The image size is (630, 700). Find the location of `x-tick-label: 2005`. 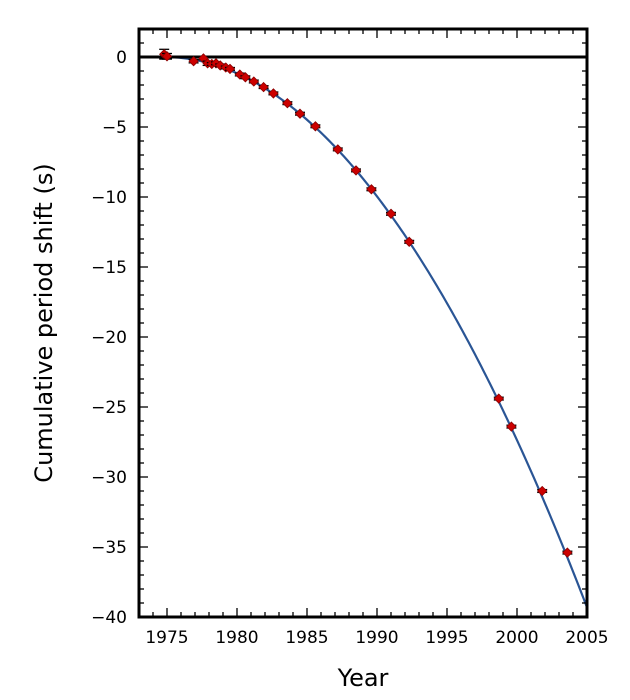

x-tick-label: 2005 is located at coordinates (586, 638).